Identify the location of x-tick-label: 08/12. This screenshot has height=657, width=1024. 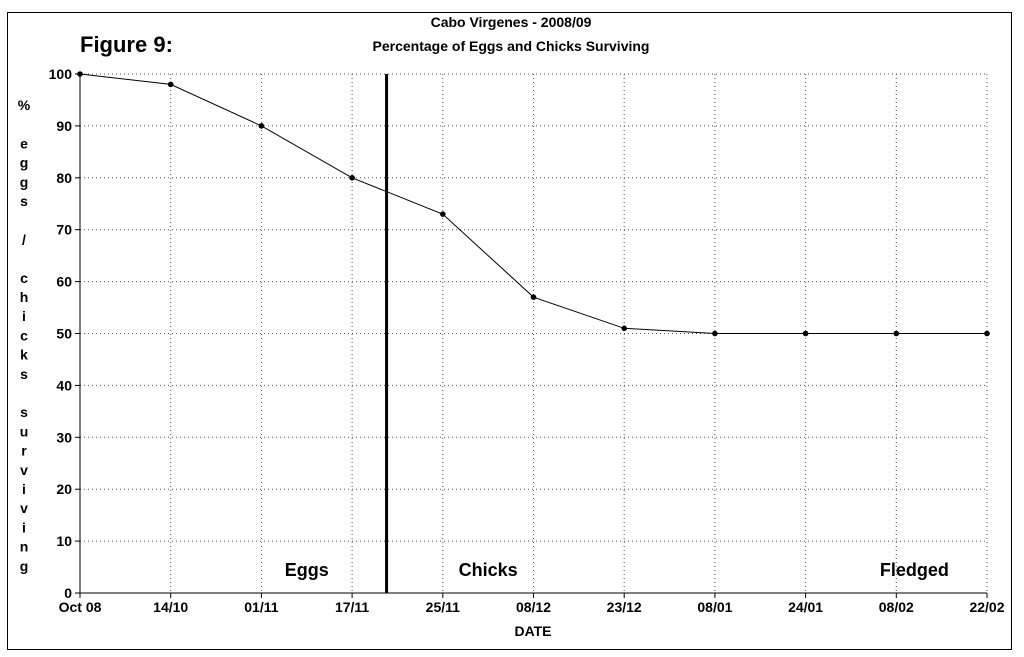
(533, 607).